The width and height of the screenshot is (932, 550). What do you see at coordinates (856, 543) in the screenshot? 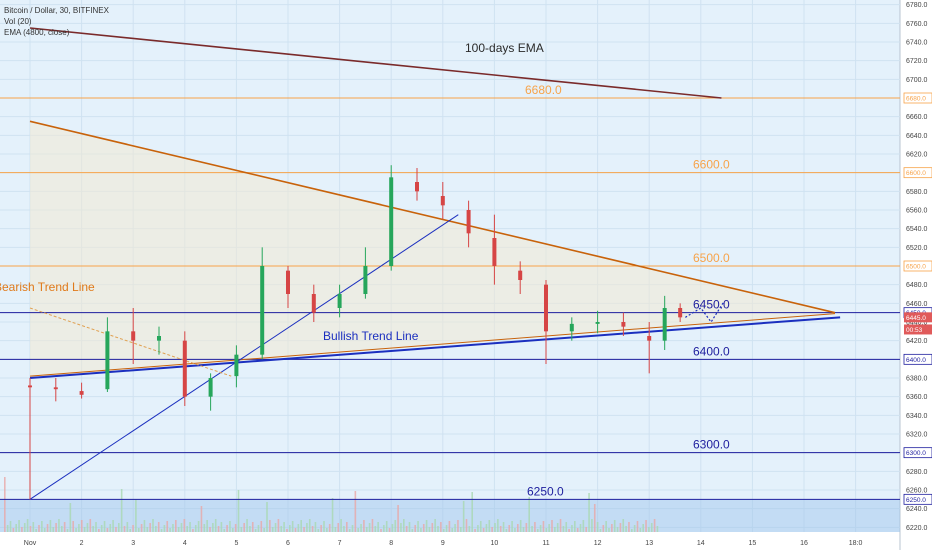
I see `x-tick-label: 18:0` at bounding box center [856, 543].